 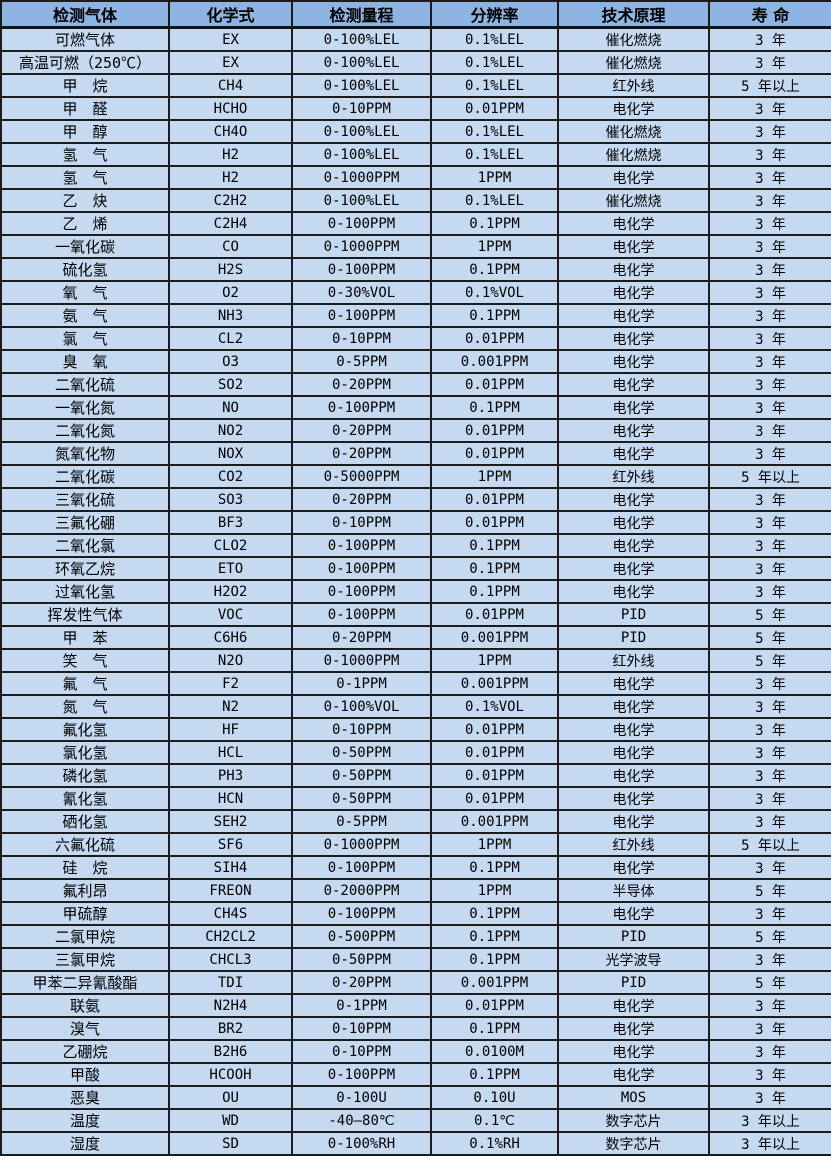 What do you see at coordinates (494, 1051) in the screenshot?
I see `cell-resolution: 0.0100M` at bounding box center [494, 1051].